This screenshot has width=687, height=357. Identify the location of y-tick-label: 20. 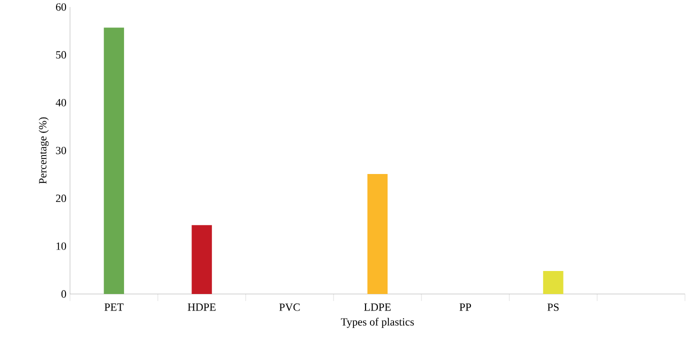
(61, 198).